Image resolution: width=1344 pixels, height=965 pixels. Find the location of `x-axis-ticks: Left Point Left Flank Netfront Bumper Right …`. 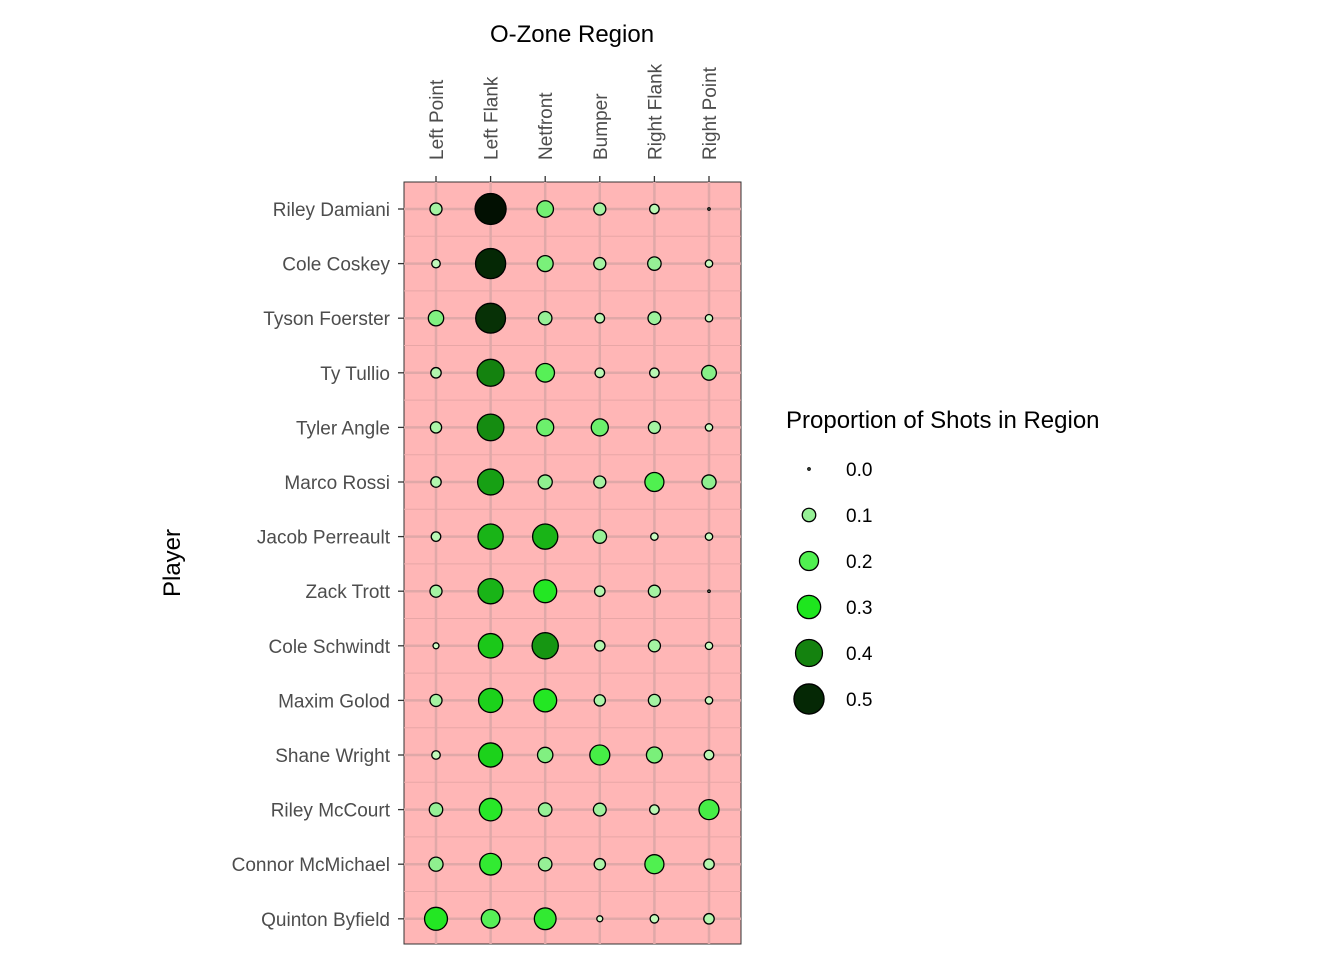

x-axis-ticks: Left Point Left Flank Netfront Bumper Right … is located at coordinates (574, 122).